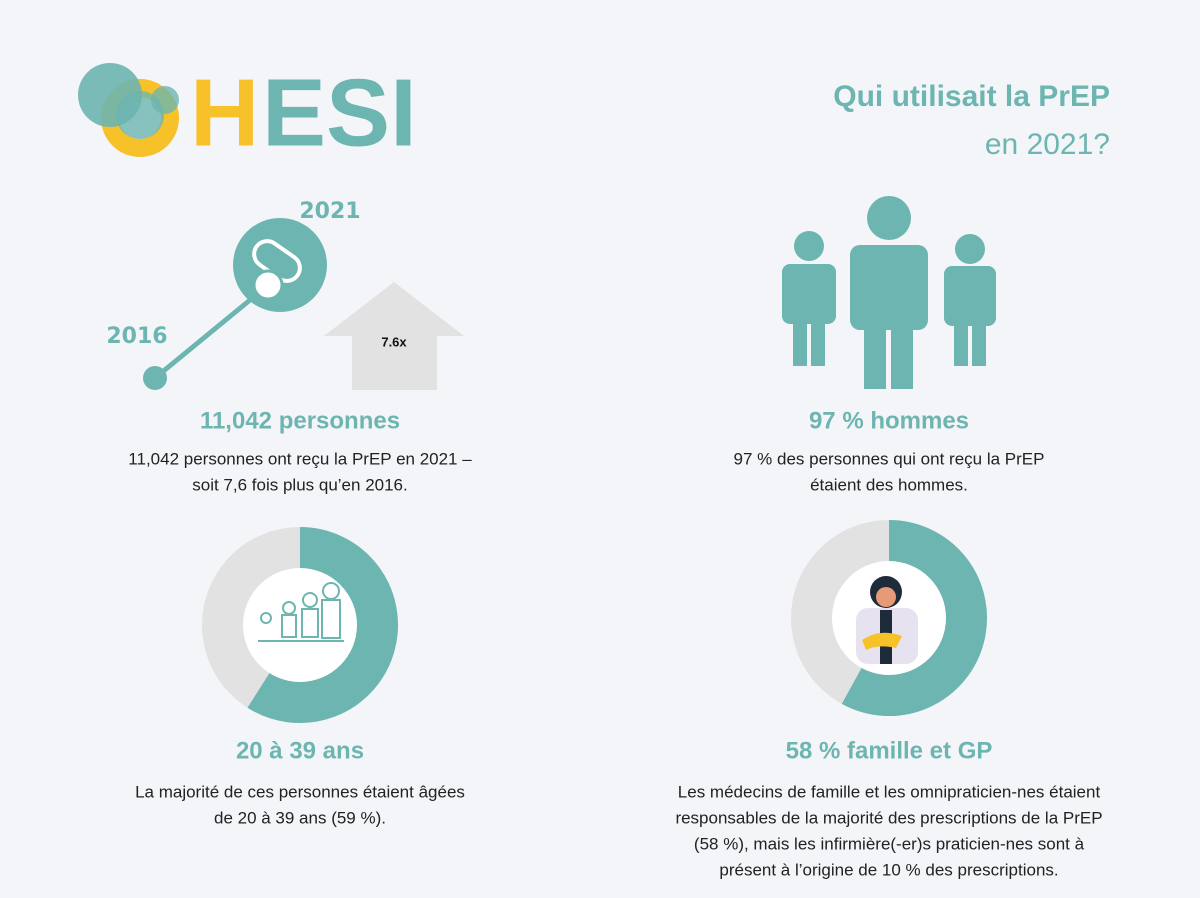 The height and width of the screenshot is (898, 1200). I want to click on pill-icon, so click(280, 265).